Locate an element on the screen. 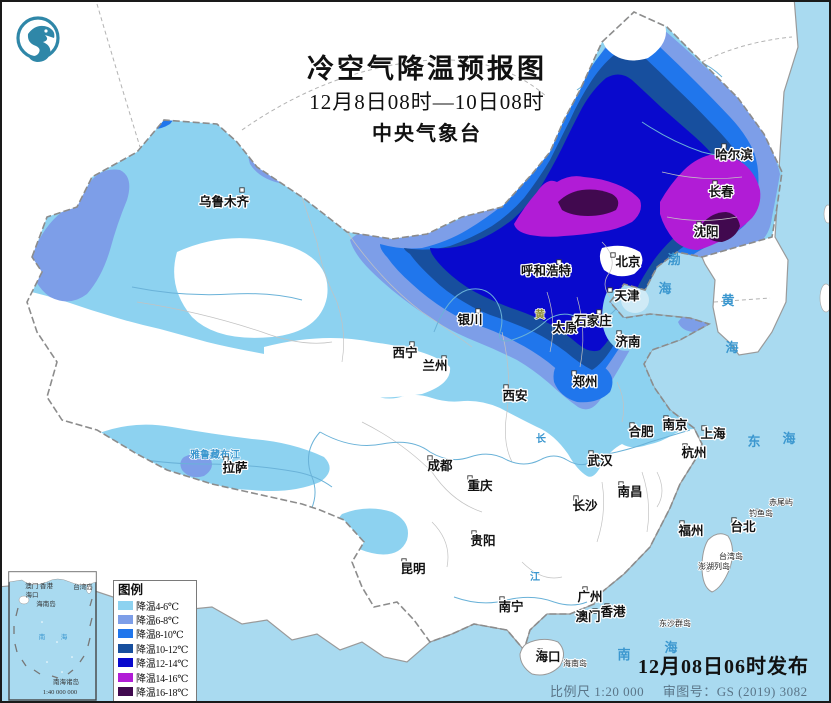  city-label: 南宁 is located at coordinates (510, 606).